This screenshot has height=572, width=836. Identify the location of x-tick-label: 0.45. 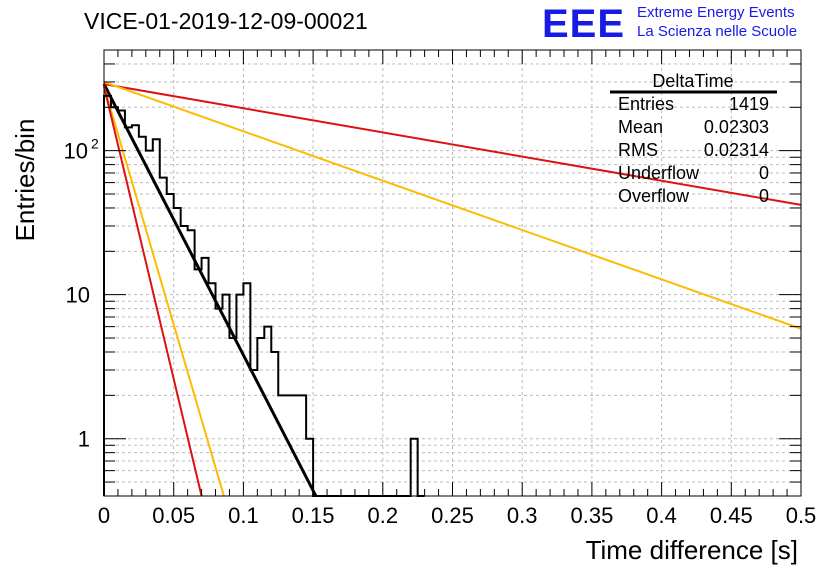
(731, 515).